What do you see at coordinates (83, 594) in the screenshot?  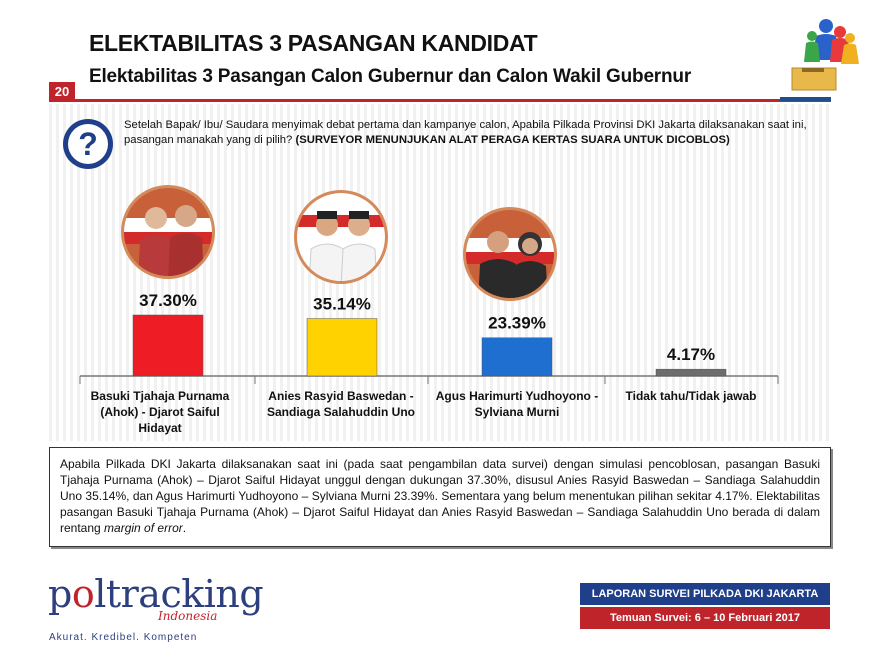 I see `brand-logo-o: o` at bounding box center [83, 594].